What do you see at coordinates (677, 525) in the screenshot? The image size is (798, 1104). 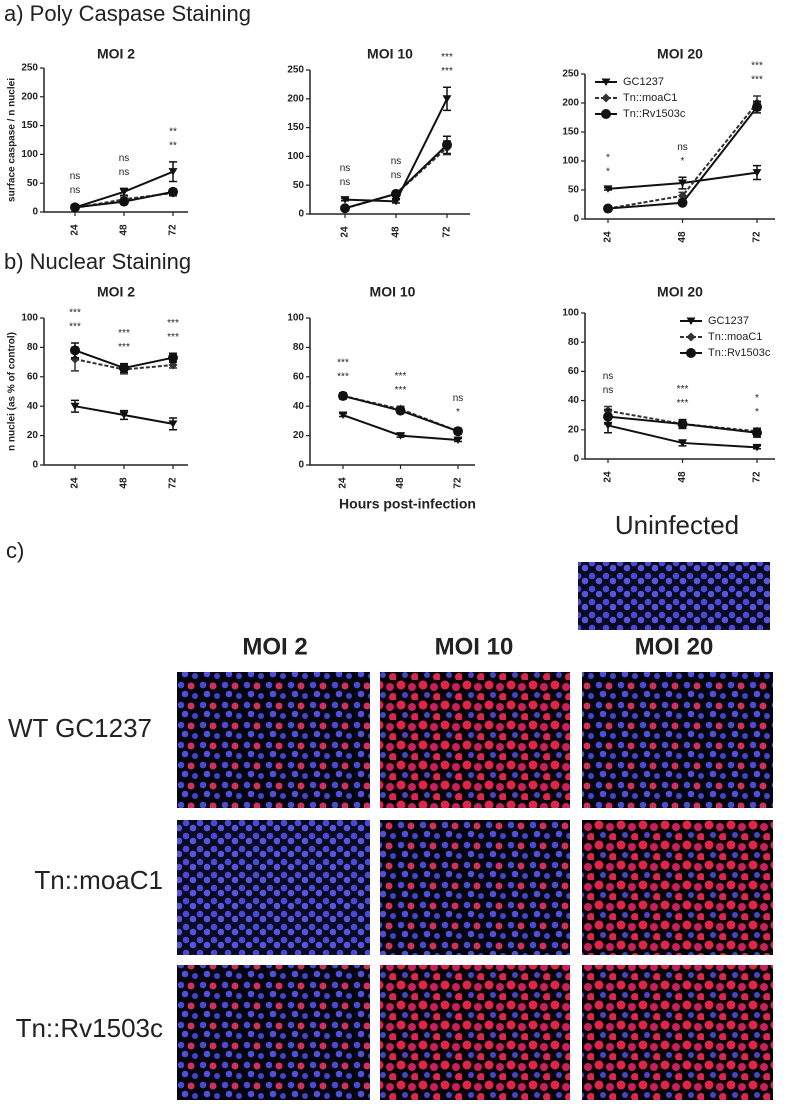 I see `image-label: Uninfected` at bounding box center [677, 525].